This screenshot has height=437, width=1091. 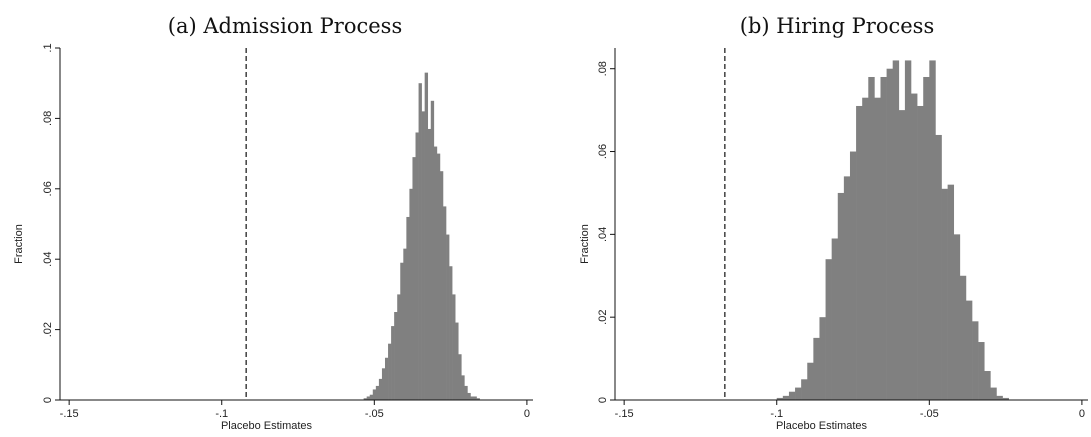 What do you see at coordinates (837, 26) in the screenshot?
I see `panel-title-b: (b) Hiring Process` at bounding box center [837, 26].